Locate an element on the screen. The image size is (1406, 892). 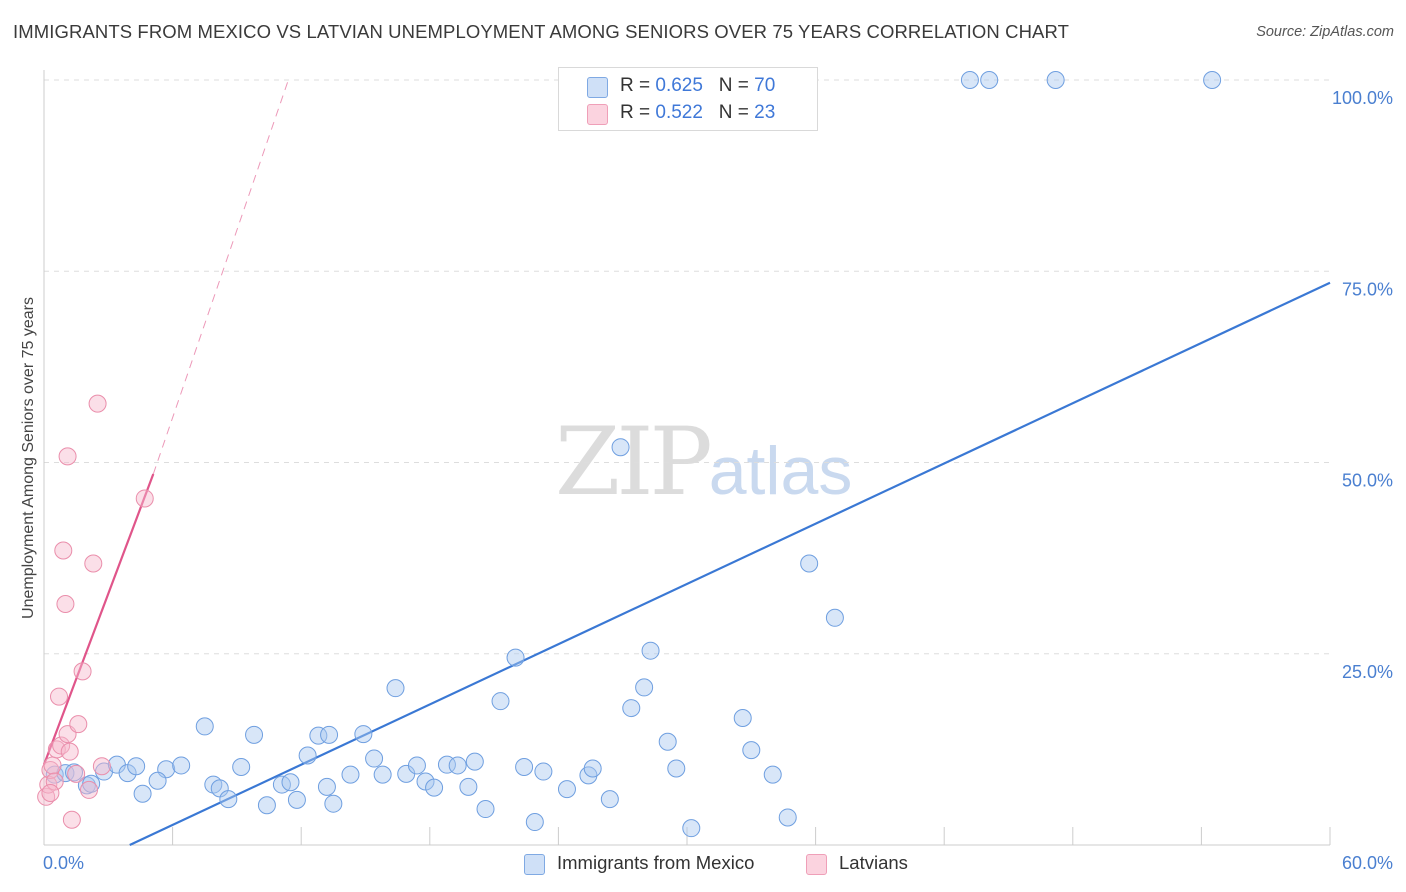
trend-line-latvians-extension is located at coordinates (220, 277).